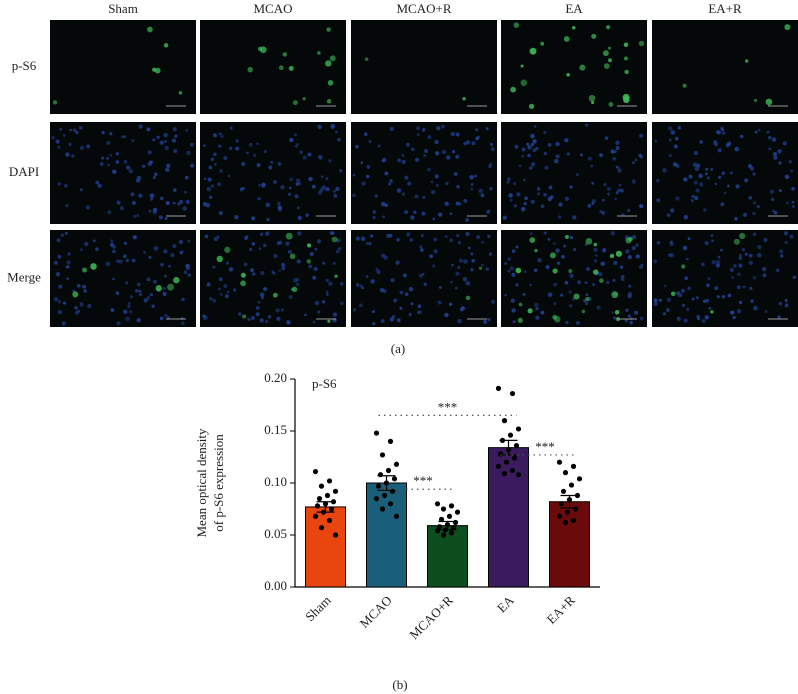 The width and height of the screenshot is (798, 694). I want to click on y-tick-label: 0.15, so click(275, 429).